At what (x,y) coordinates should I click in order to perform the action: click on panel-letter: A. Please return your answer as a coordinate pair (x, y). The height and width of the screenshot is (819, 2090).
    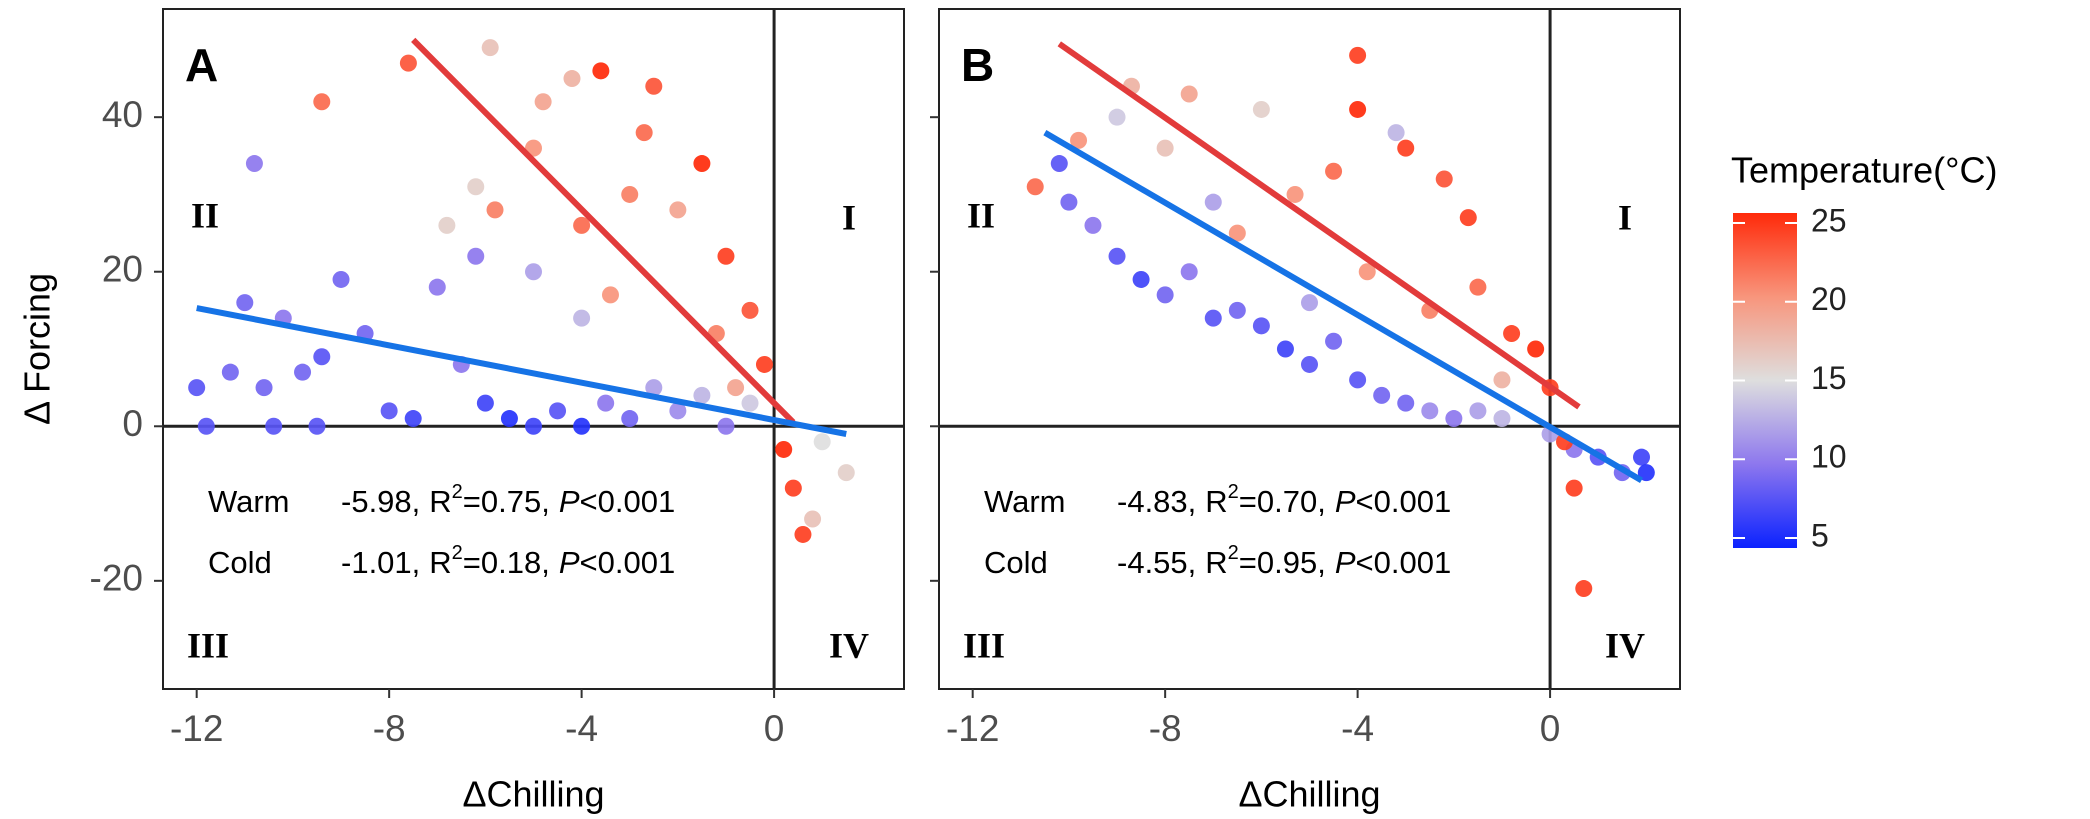
    Looking at the image, I should click on (201, 65).